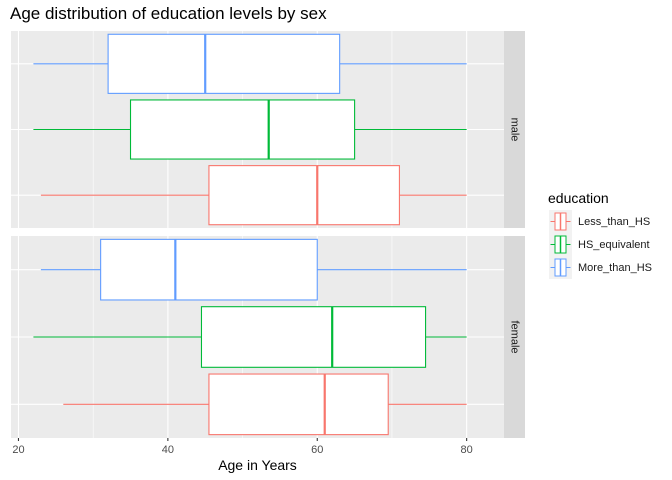 The width and height of the screenshot is (672, 480). I want to click on facet-label-female: female, so click(515, 336).